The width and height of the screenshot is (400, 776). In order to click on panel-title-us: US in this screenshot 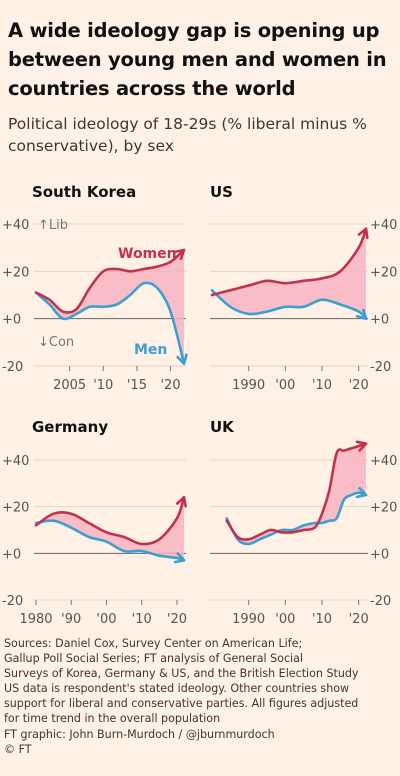, I will do `click(221, 192)`.